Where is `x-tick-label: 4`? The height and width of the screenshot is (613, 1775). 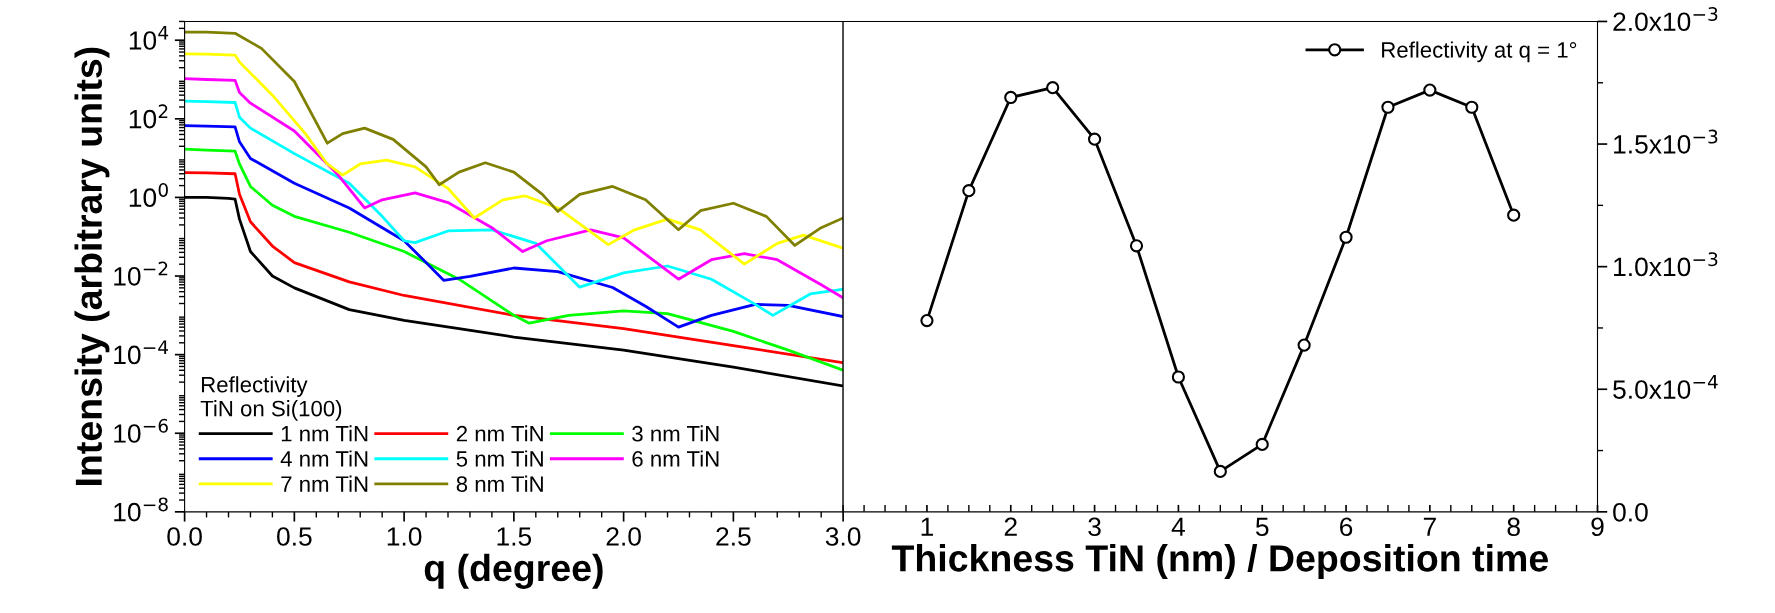
x-tick-label: 4 is located at coordinates (1178, 526).